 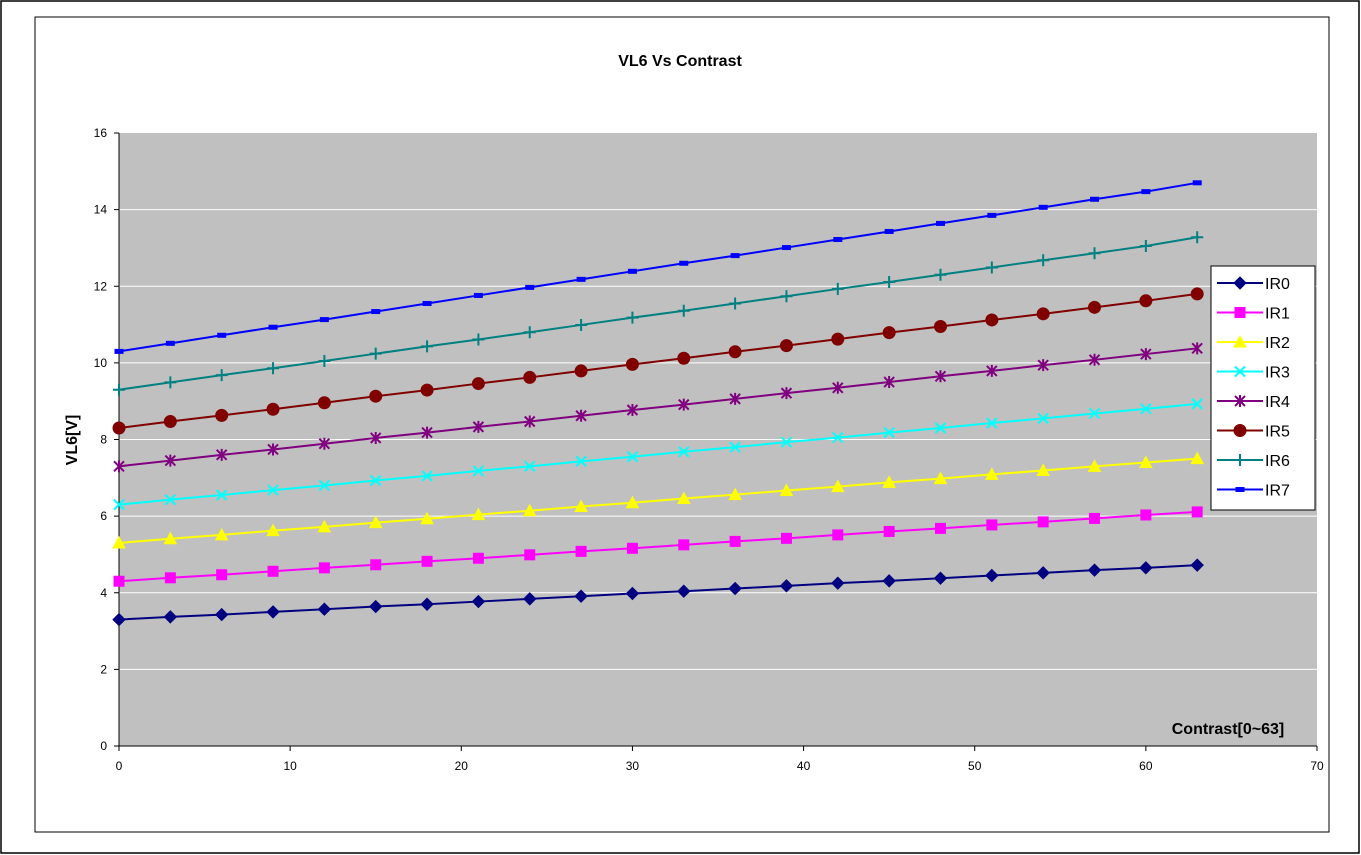 What do you see at coordinates (658, 454) in the screenshot?
I see `series-line-ir3` at bounding box center [658, 454].